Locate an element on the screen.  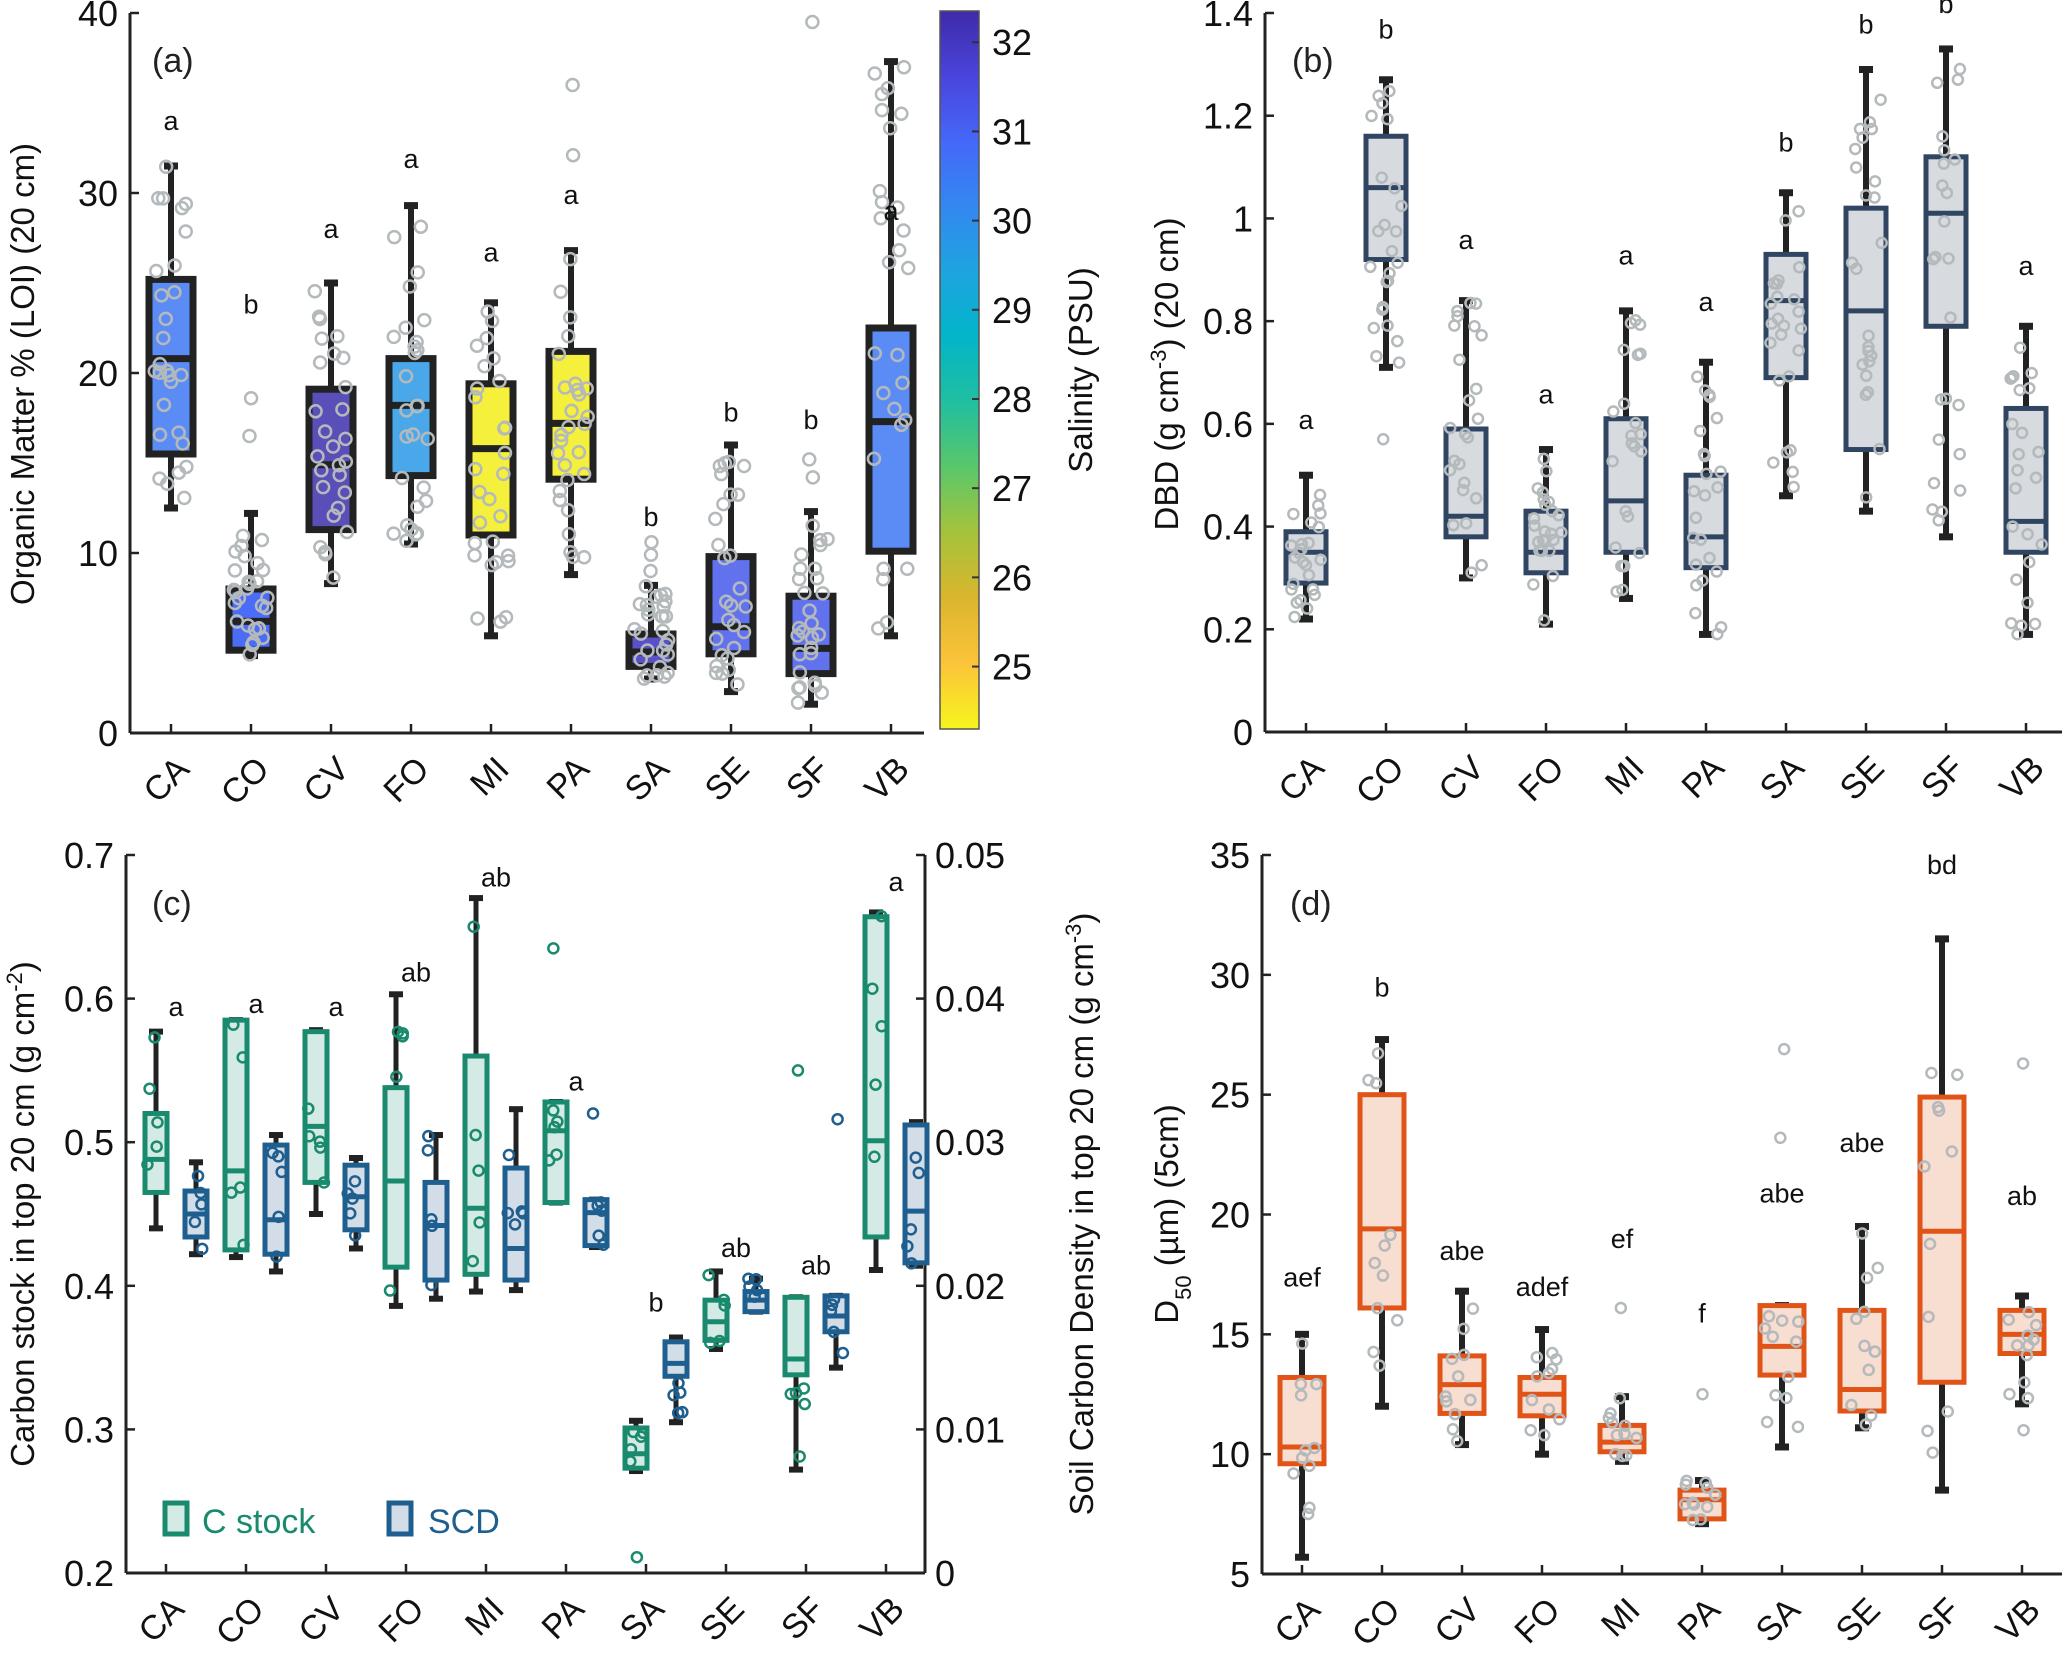
legend-swatch-scd is located at coordinates (400, 1518).